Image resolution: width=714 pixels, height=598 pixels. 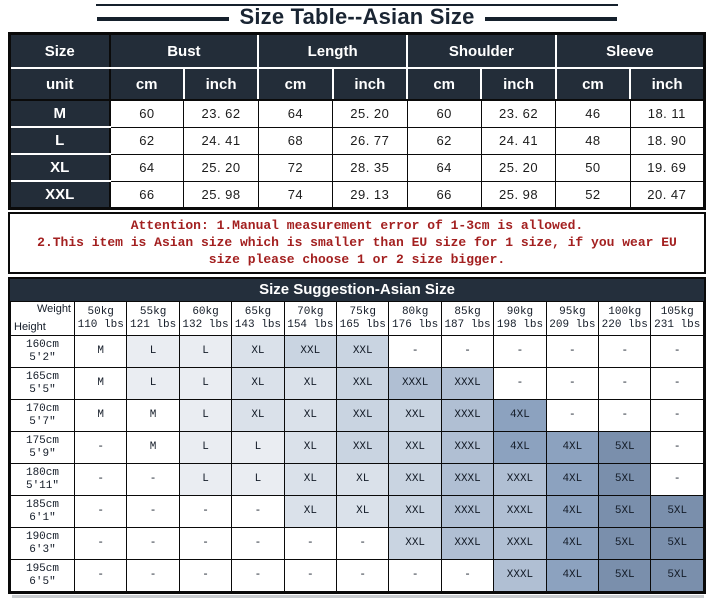 What do you see at coordinates (42, 543) in the screenshot?
I see `height-cell: 190cm 6'3"` at bounding box center [42, 543].